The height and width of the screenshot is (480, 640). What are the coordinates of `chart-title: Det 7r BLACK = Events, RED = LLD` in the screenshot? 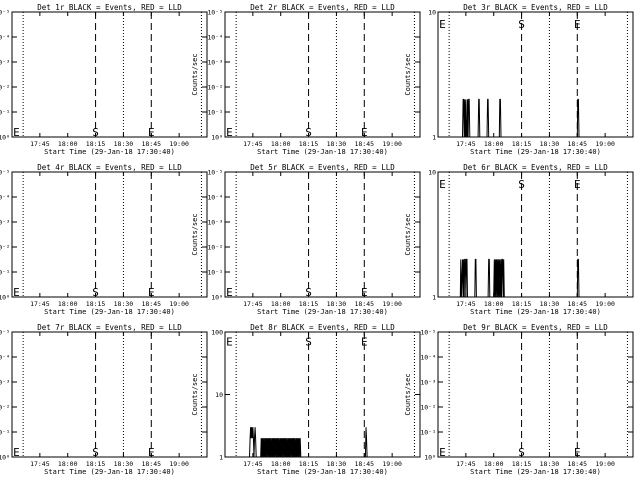 It's located at (109, 327).